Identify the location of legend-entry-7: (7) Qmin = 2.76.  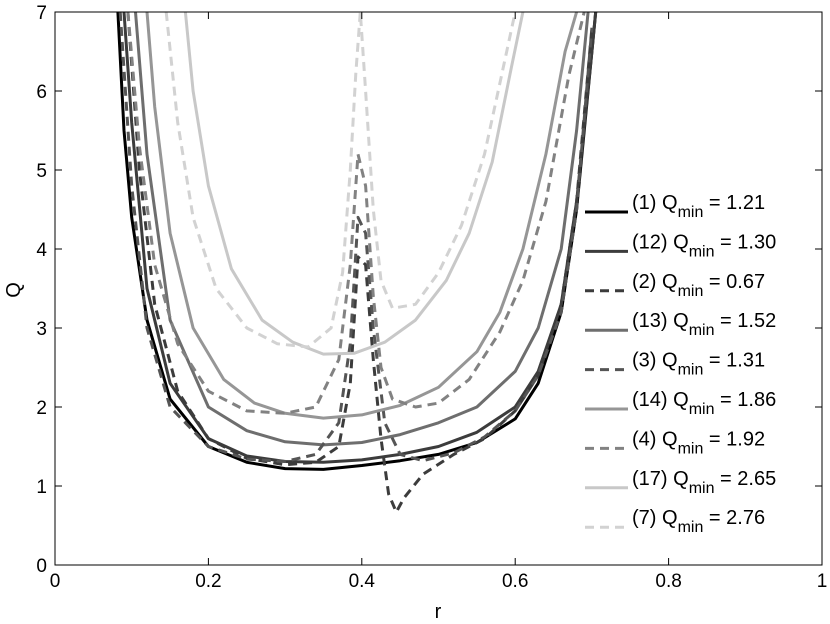
(698, 521).